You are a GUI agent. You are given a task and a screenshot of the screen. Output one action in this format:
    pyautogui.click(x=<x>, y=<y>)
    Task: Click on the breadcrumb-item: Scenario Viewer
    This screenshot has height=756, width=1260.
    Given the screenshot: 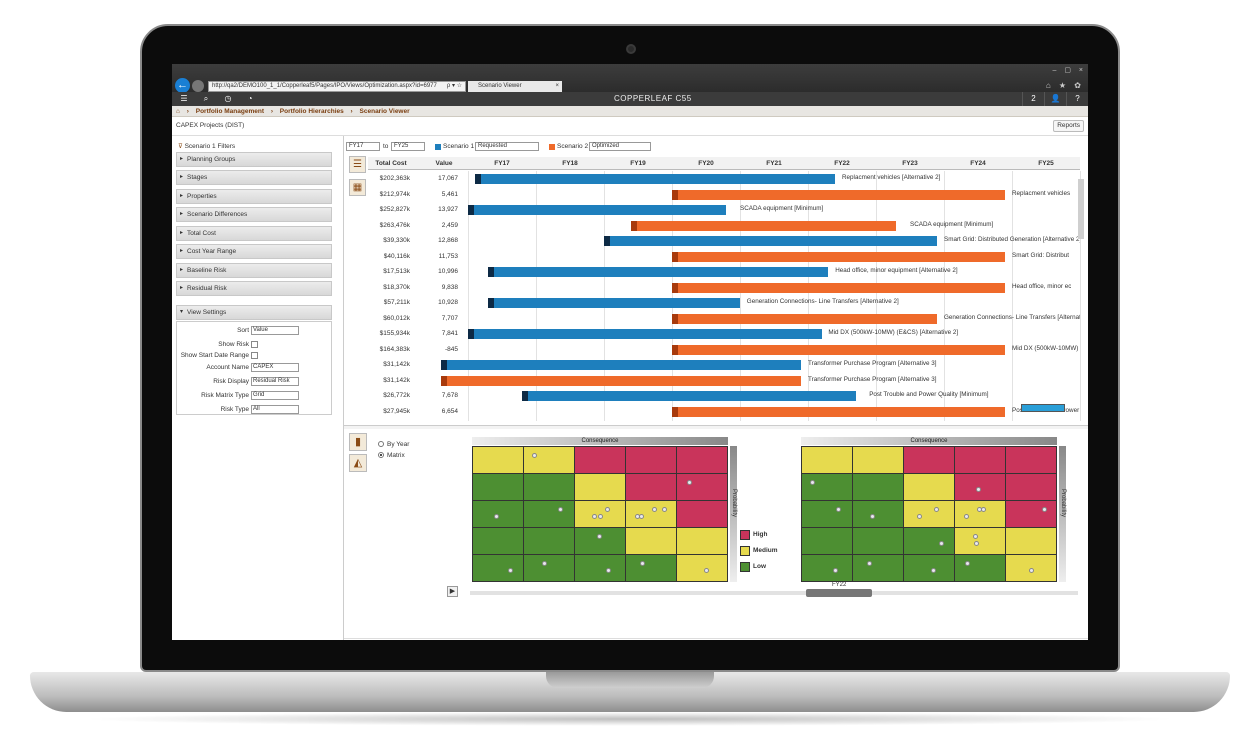 What is the action you would take?
    pyautogui.click(x=384, y=111)
    